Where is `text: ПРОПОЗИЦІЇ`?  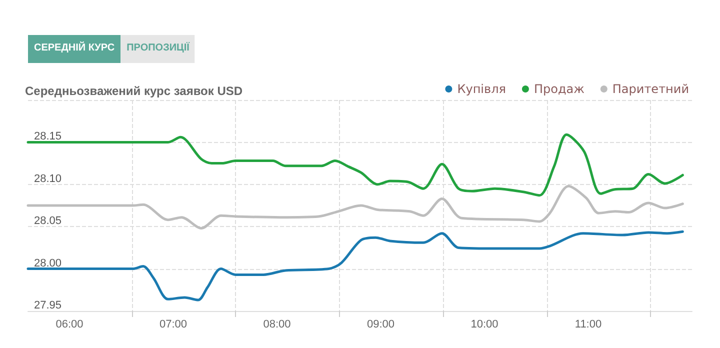 text: ПРОПОЗИЦІЇ is located at coordinates (158, 48).